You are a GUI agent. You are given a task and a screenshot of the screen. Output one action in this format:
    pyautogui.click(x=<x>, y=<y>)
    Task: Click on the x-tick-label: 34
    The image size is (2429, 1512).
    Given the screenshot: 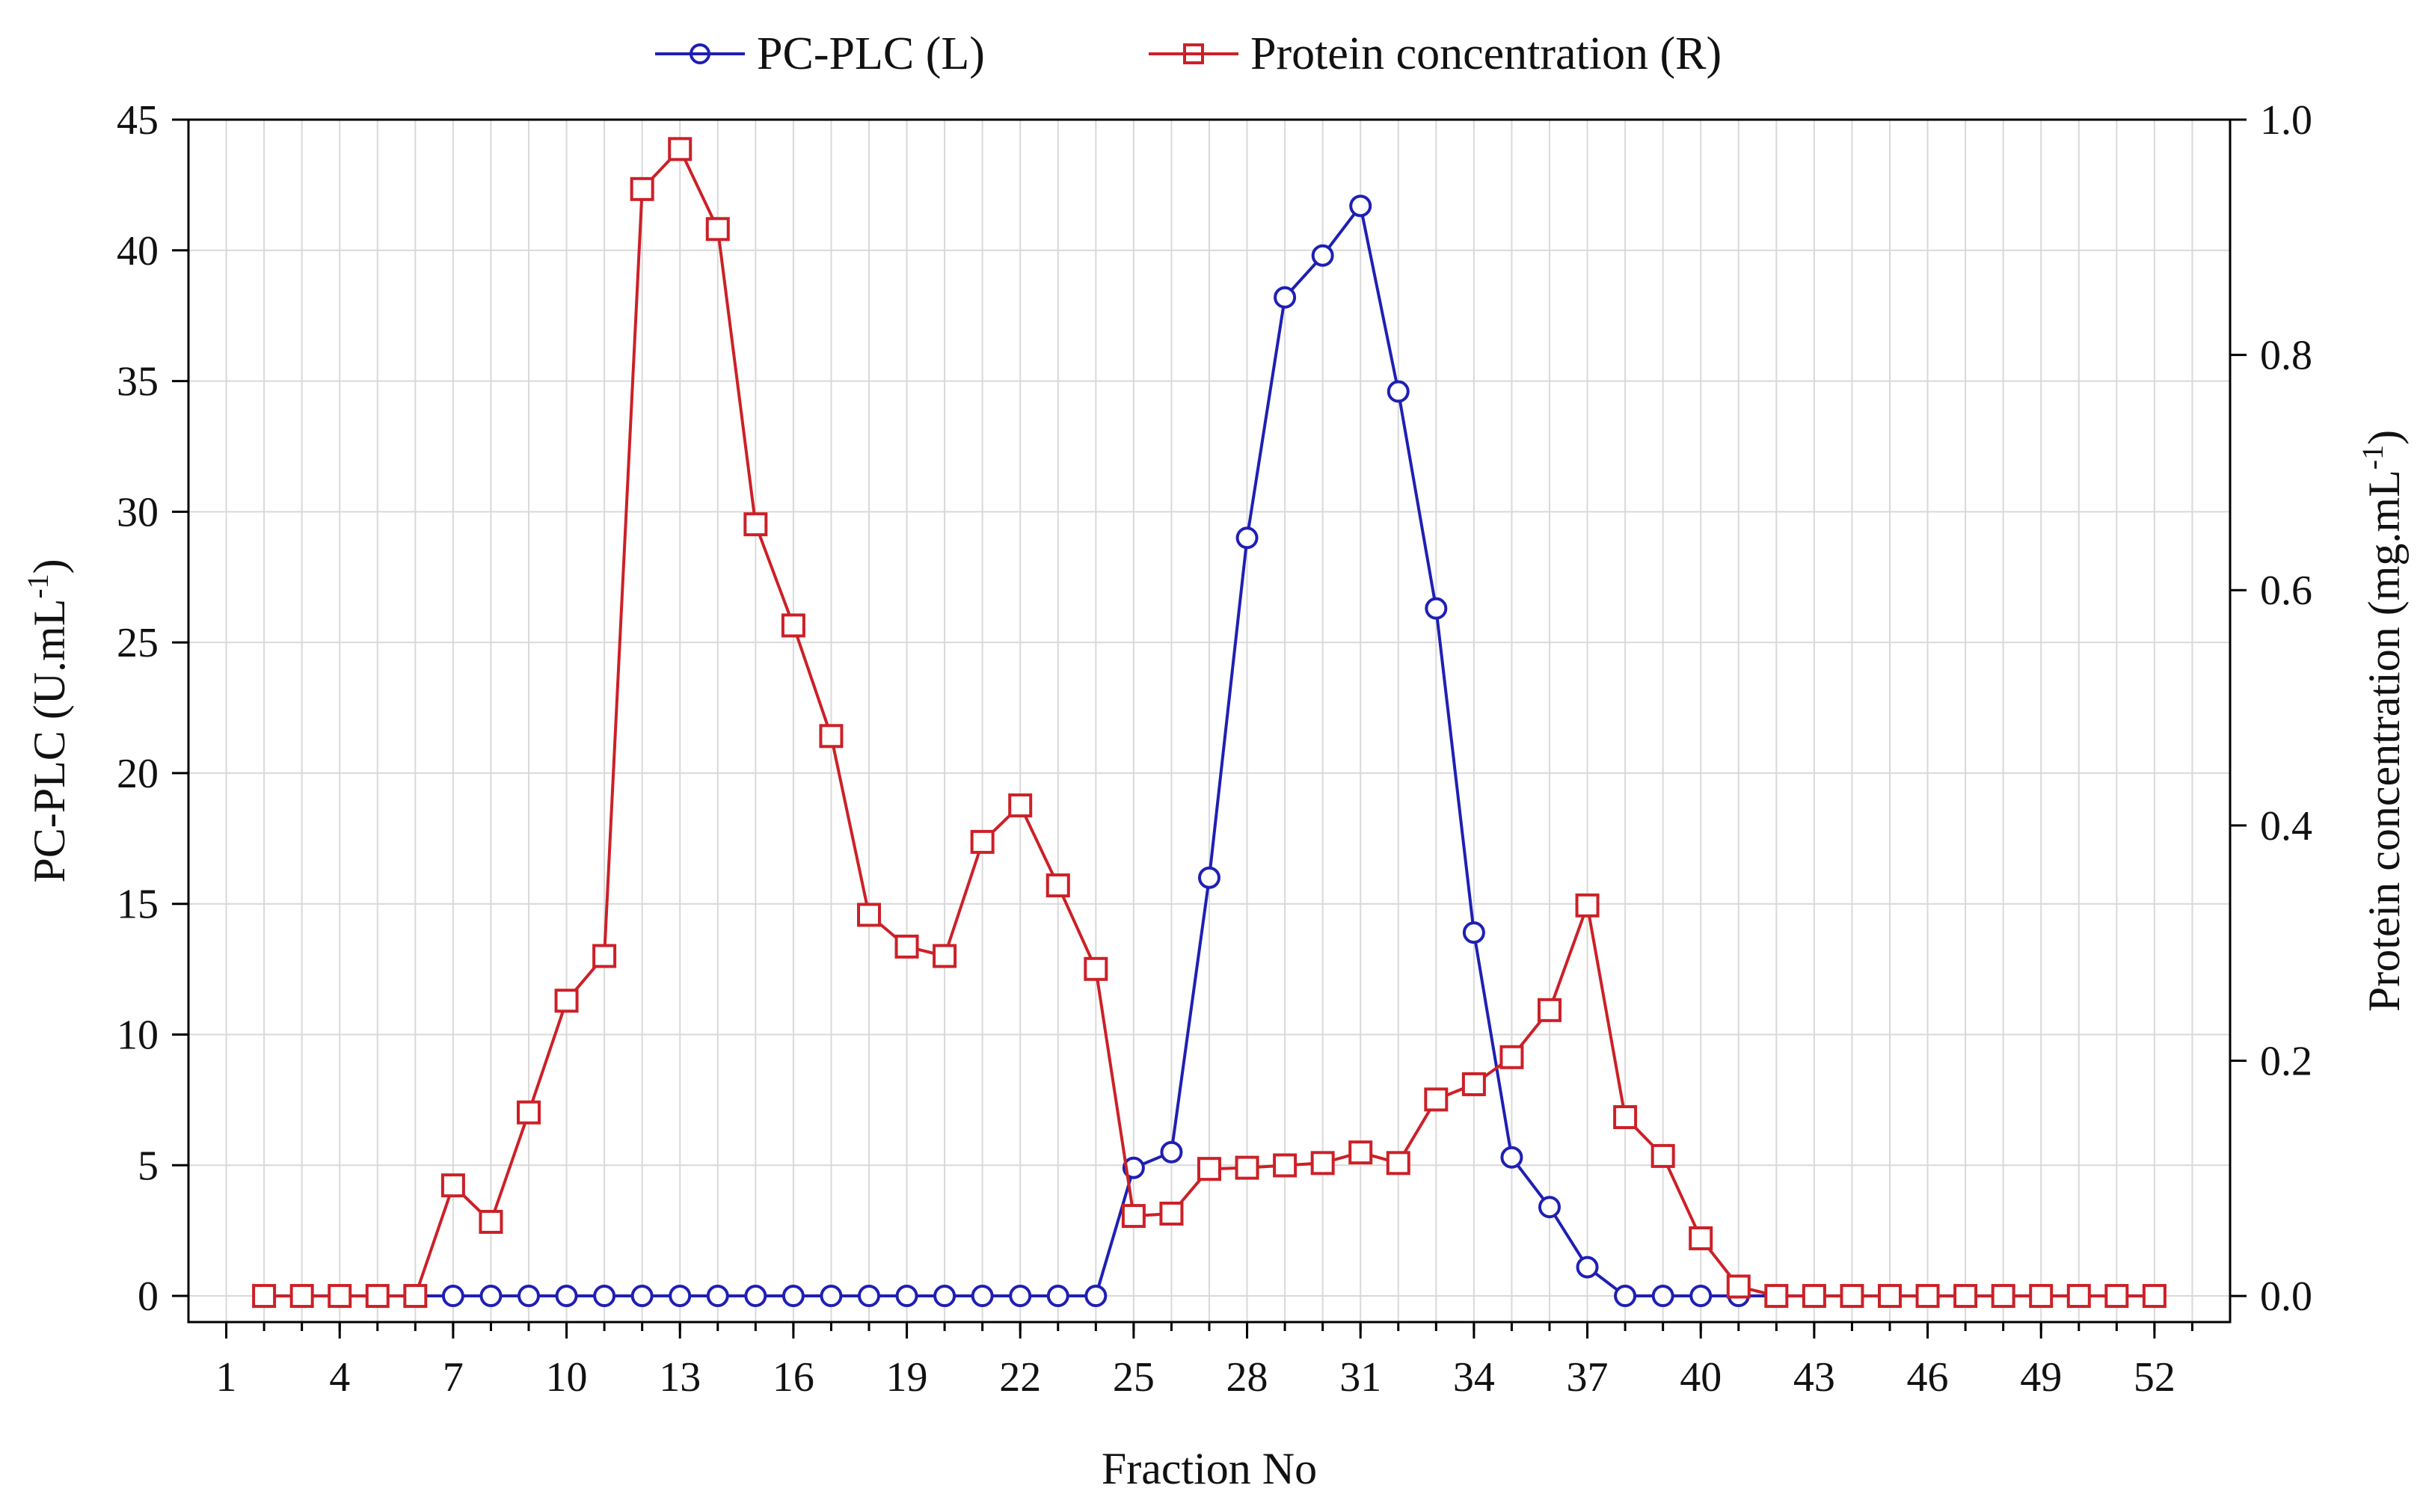 What is the action you would take?
    pyautogui.click(x=1474, y=1377)
    